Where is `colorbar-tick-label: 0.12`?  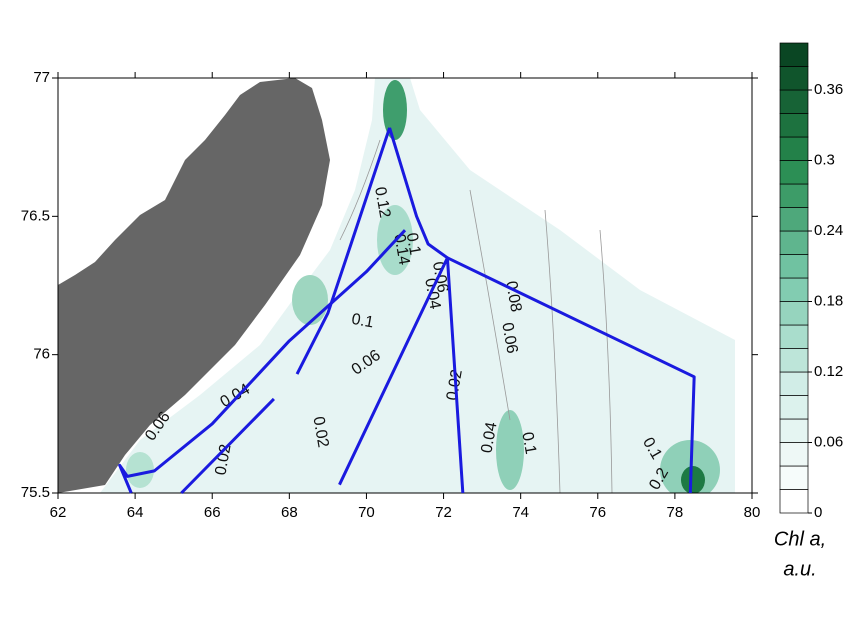 colorbar-tick-label: 0.12 is located at coordinates (828, 371).